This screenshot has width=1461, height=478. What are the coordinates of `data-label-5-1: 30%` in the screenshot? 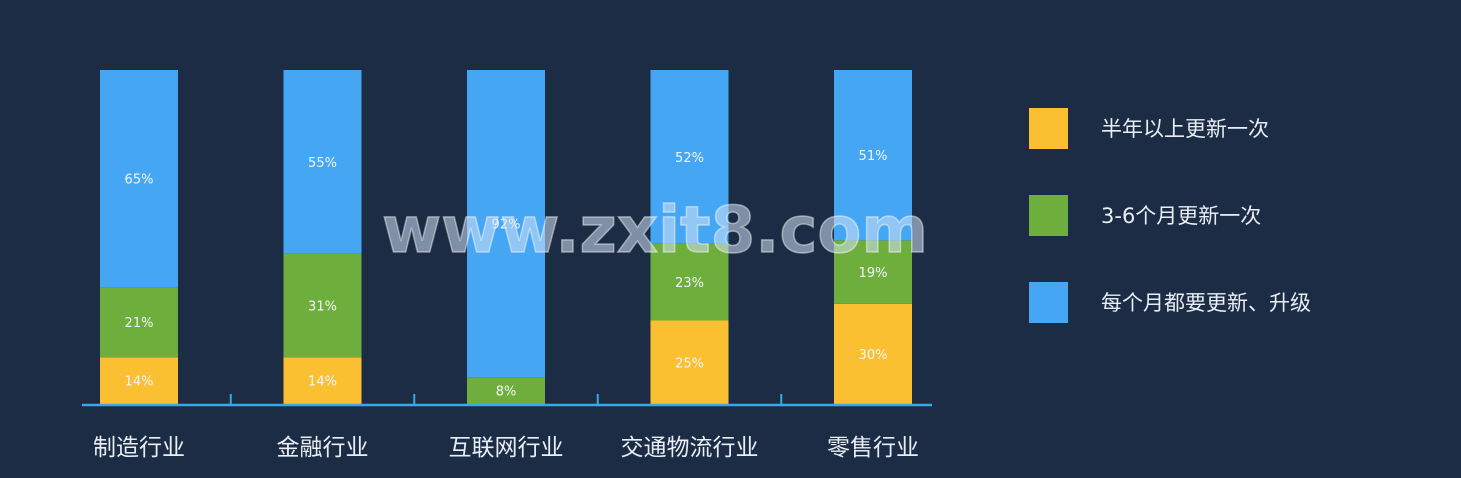 It's located at (873, 355).